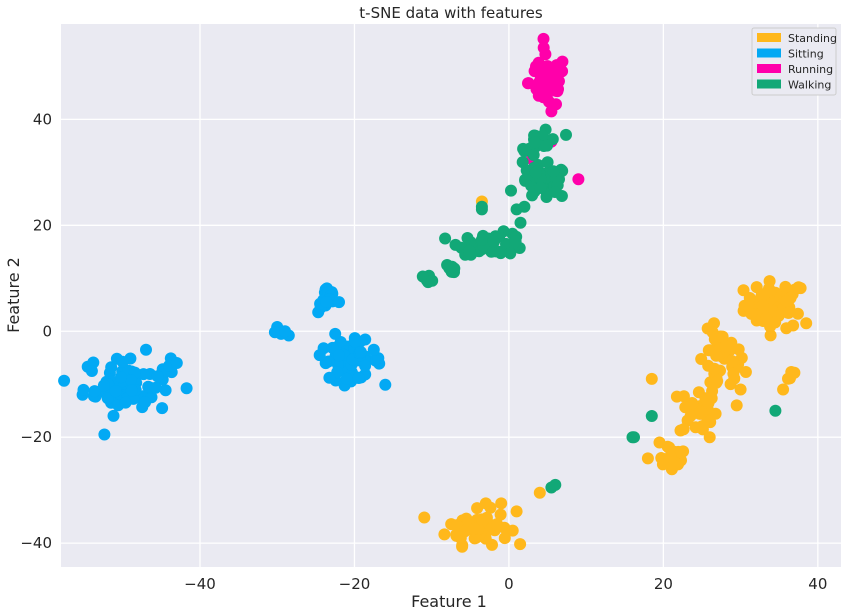 Image resolution: width=847 pixels, height=616 pixels. What do you see at coordinates (200, 584) in the screenshot?
I see `x-tick-label: −40` at bounding box center [200, 584].